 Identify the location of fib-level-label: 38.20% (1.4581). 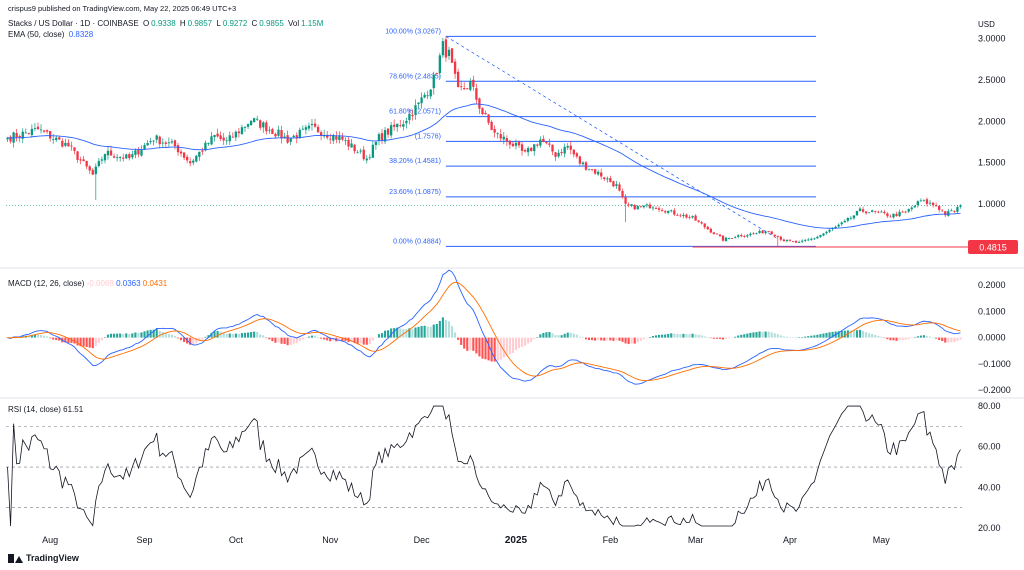
(415, 161).